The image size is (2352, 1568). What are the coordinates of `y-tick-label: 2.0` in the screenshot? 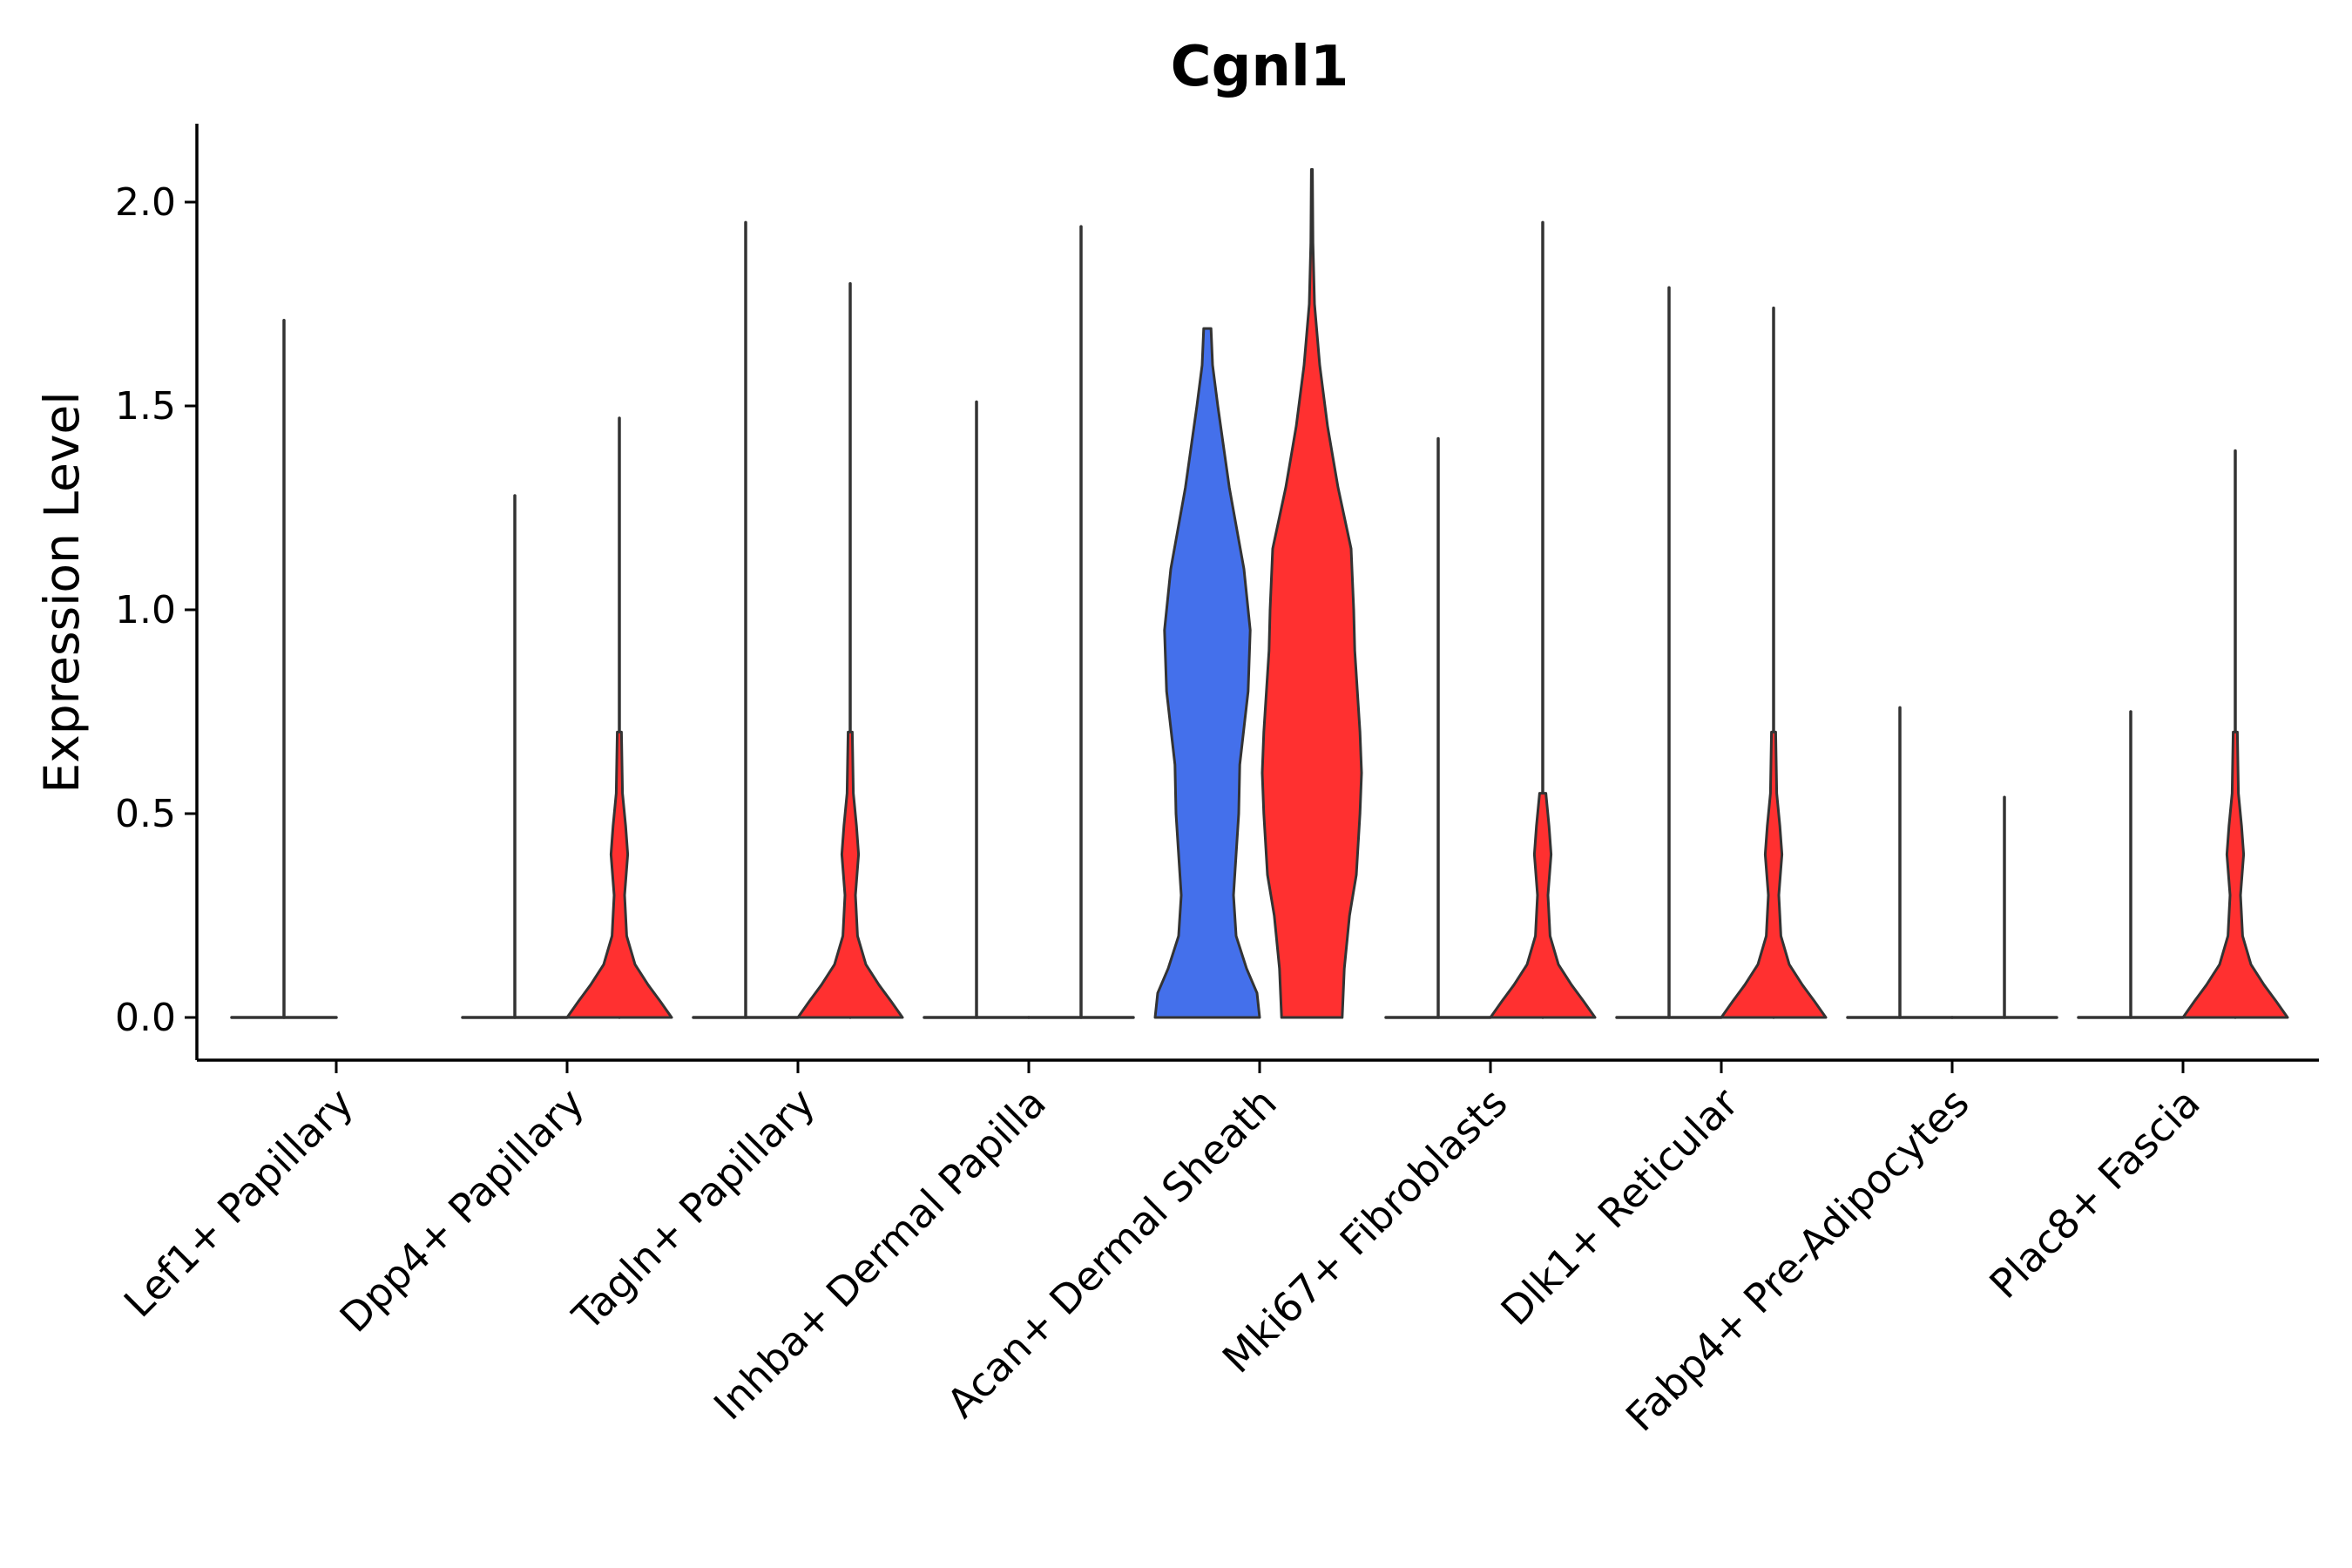 It's located at (145, 202).